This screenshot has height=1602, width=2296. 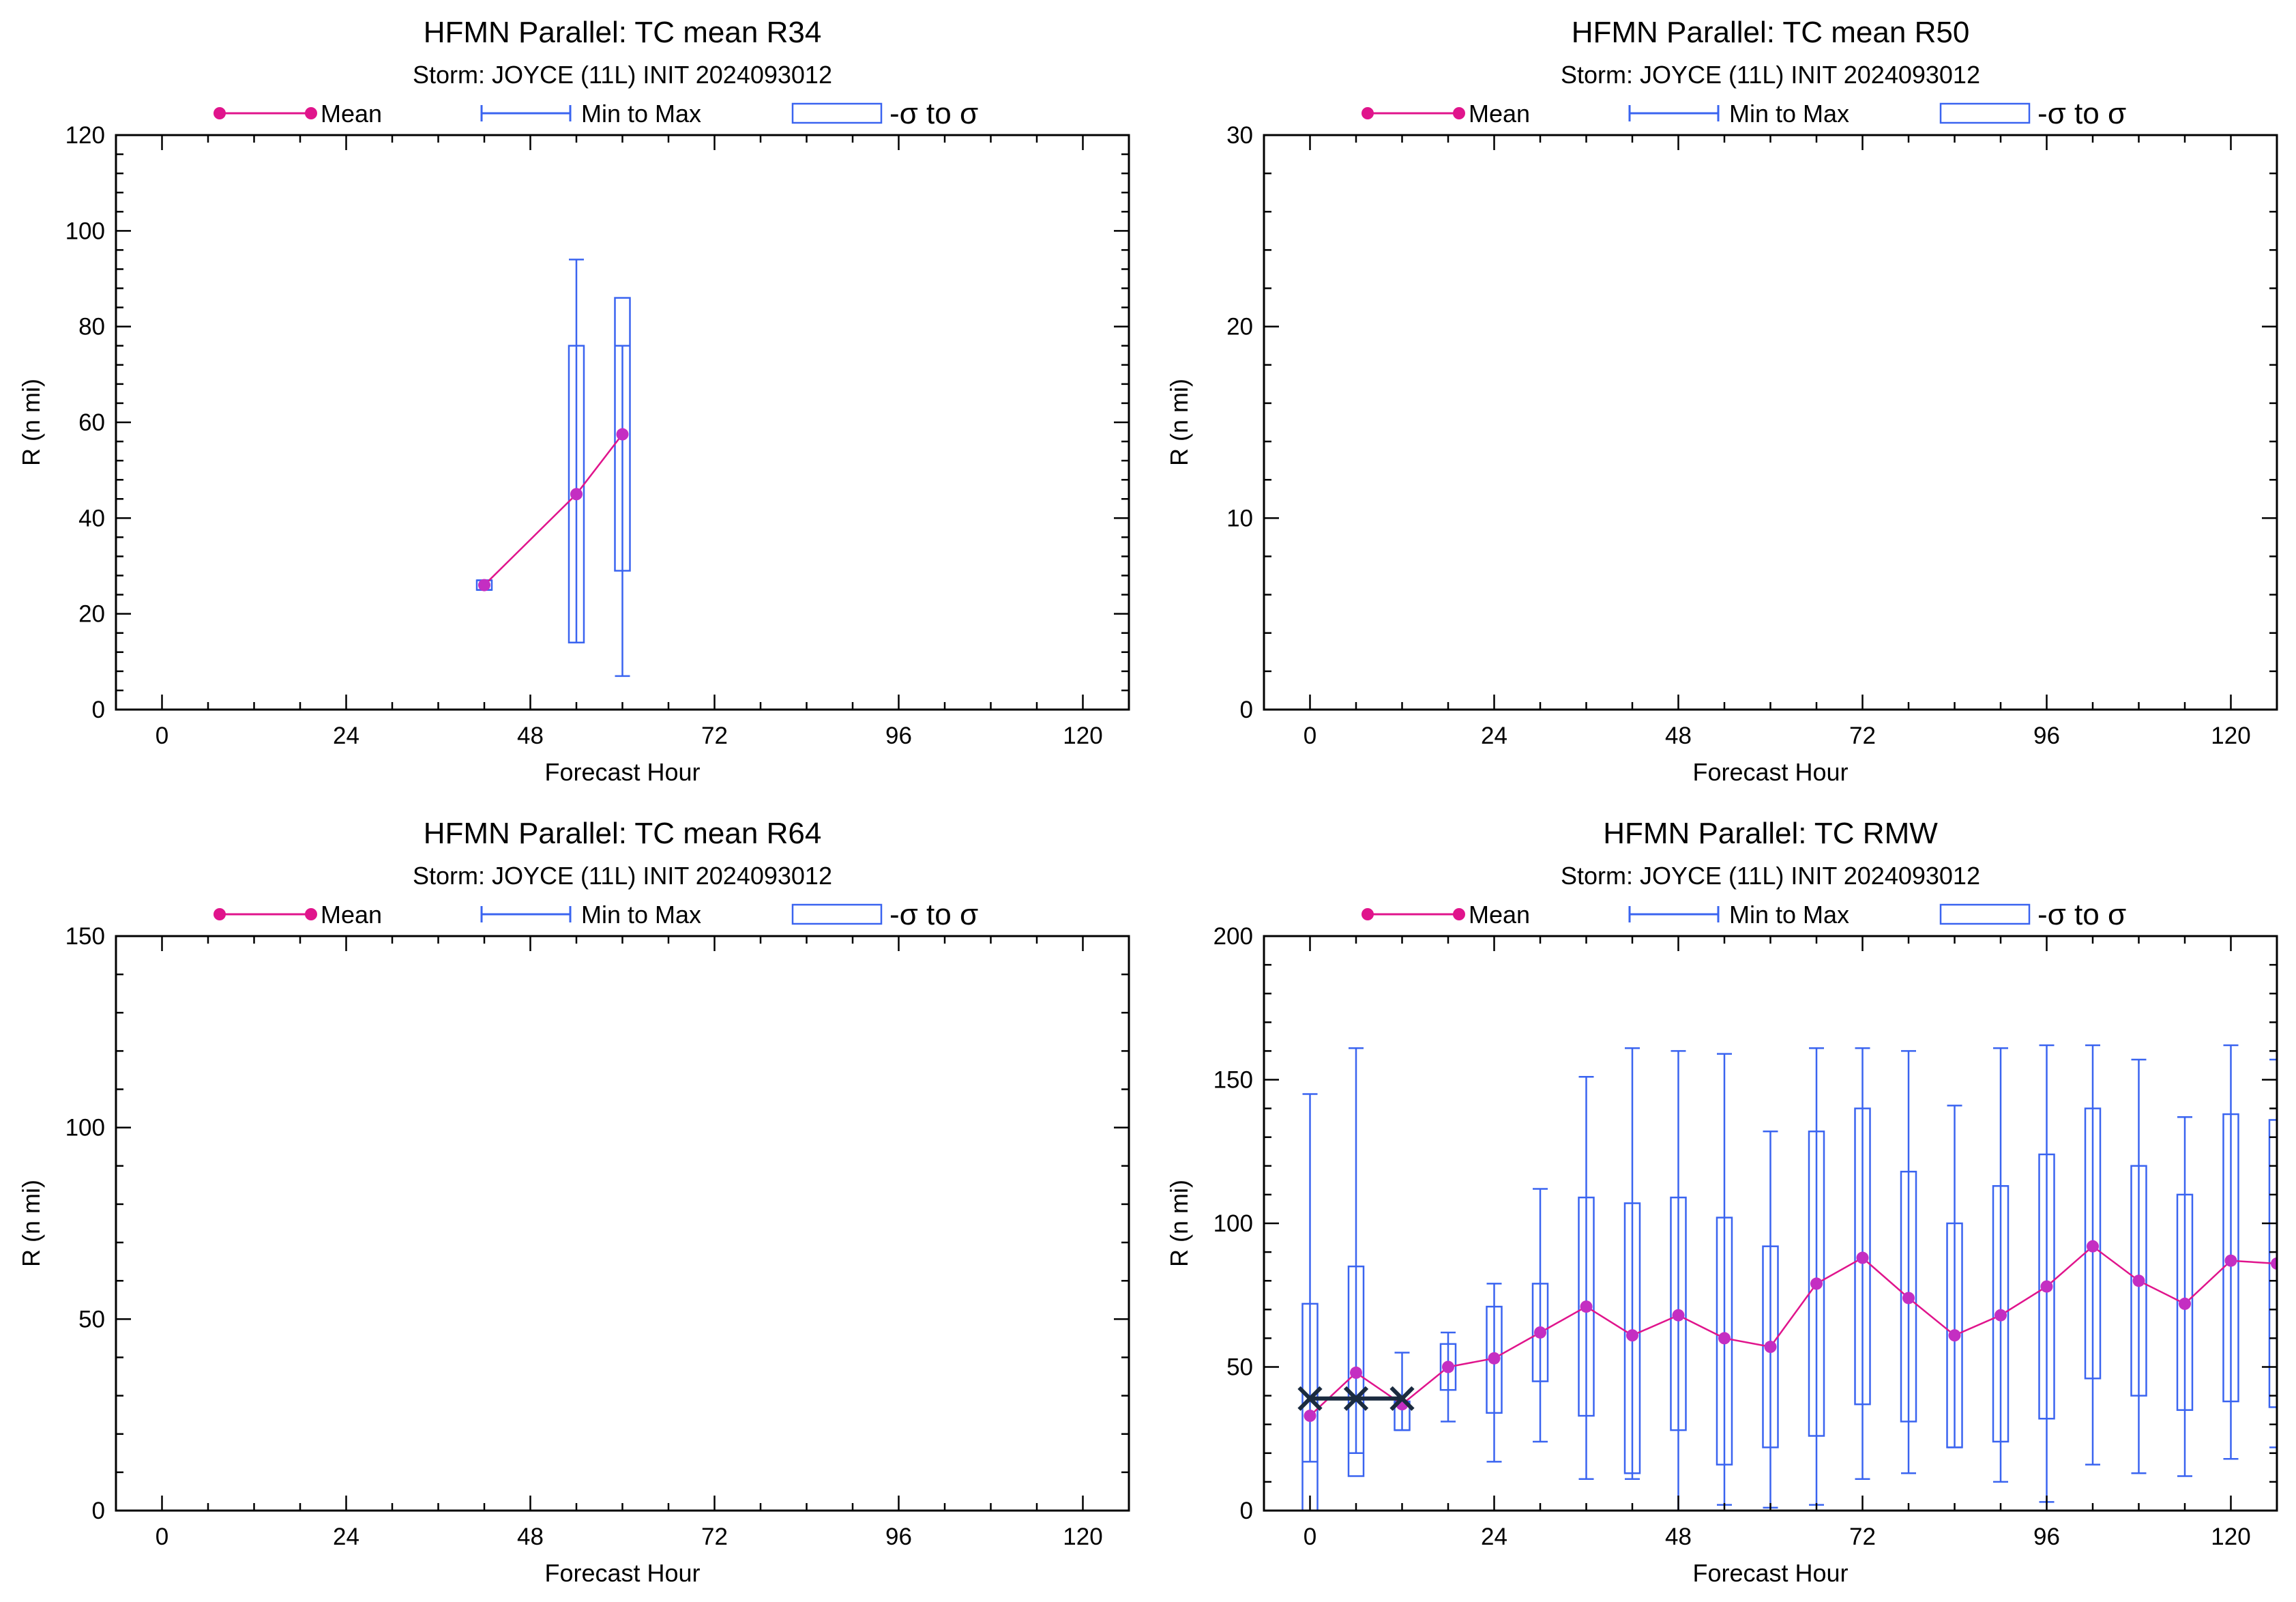 I want to click on y-tick-label: 40, so click(x=92, y=518).